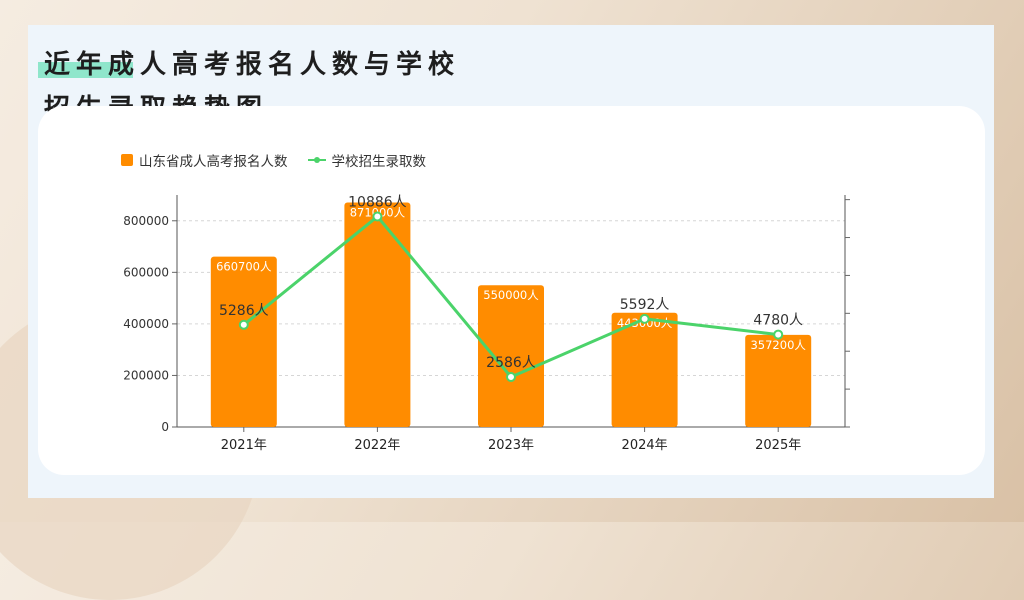 This screenshot has height=600, width=1024. I want to click on line-data-label: 2586人, so click(511, 363).